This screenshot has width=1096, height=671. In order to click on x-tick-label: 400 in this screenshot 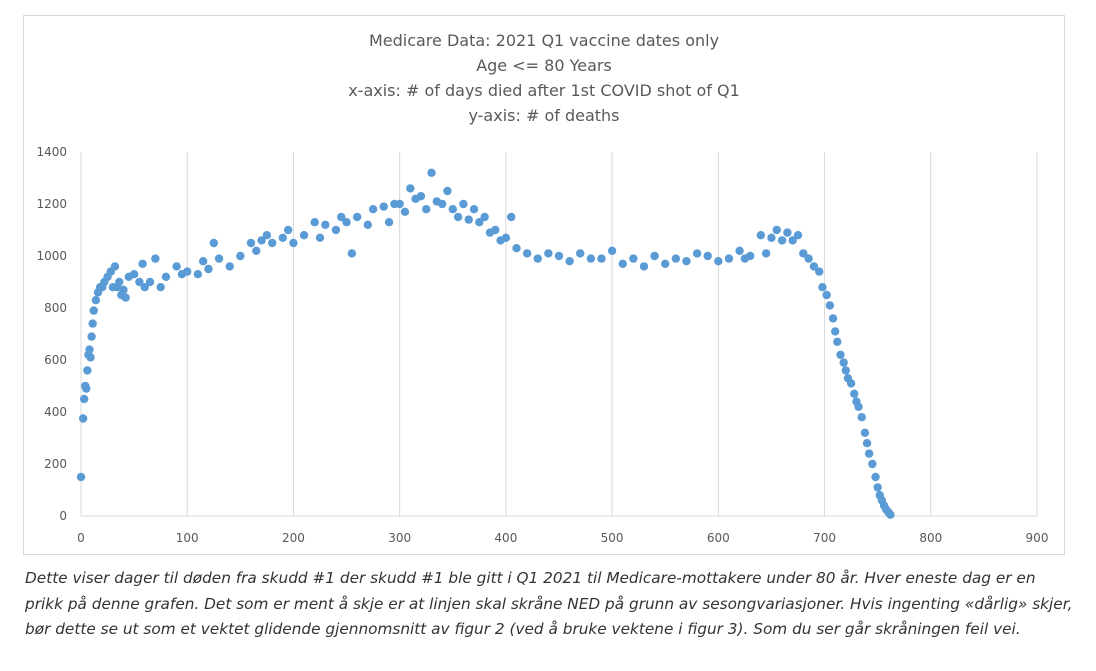, I will do `click(505, 538)`.